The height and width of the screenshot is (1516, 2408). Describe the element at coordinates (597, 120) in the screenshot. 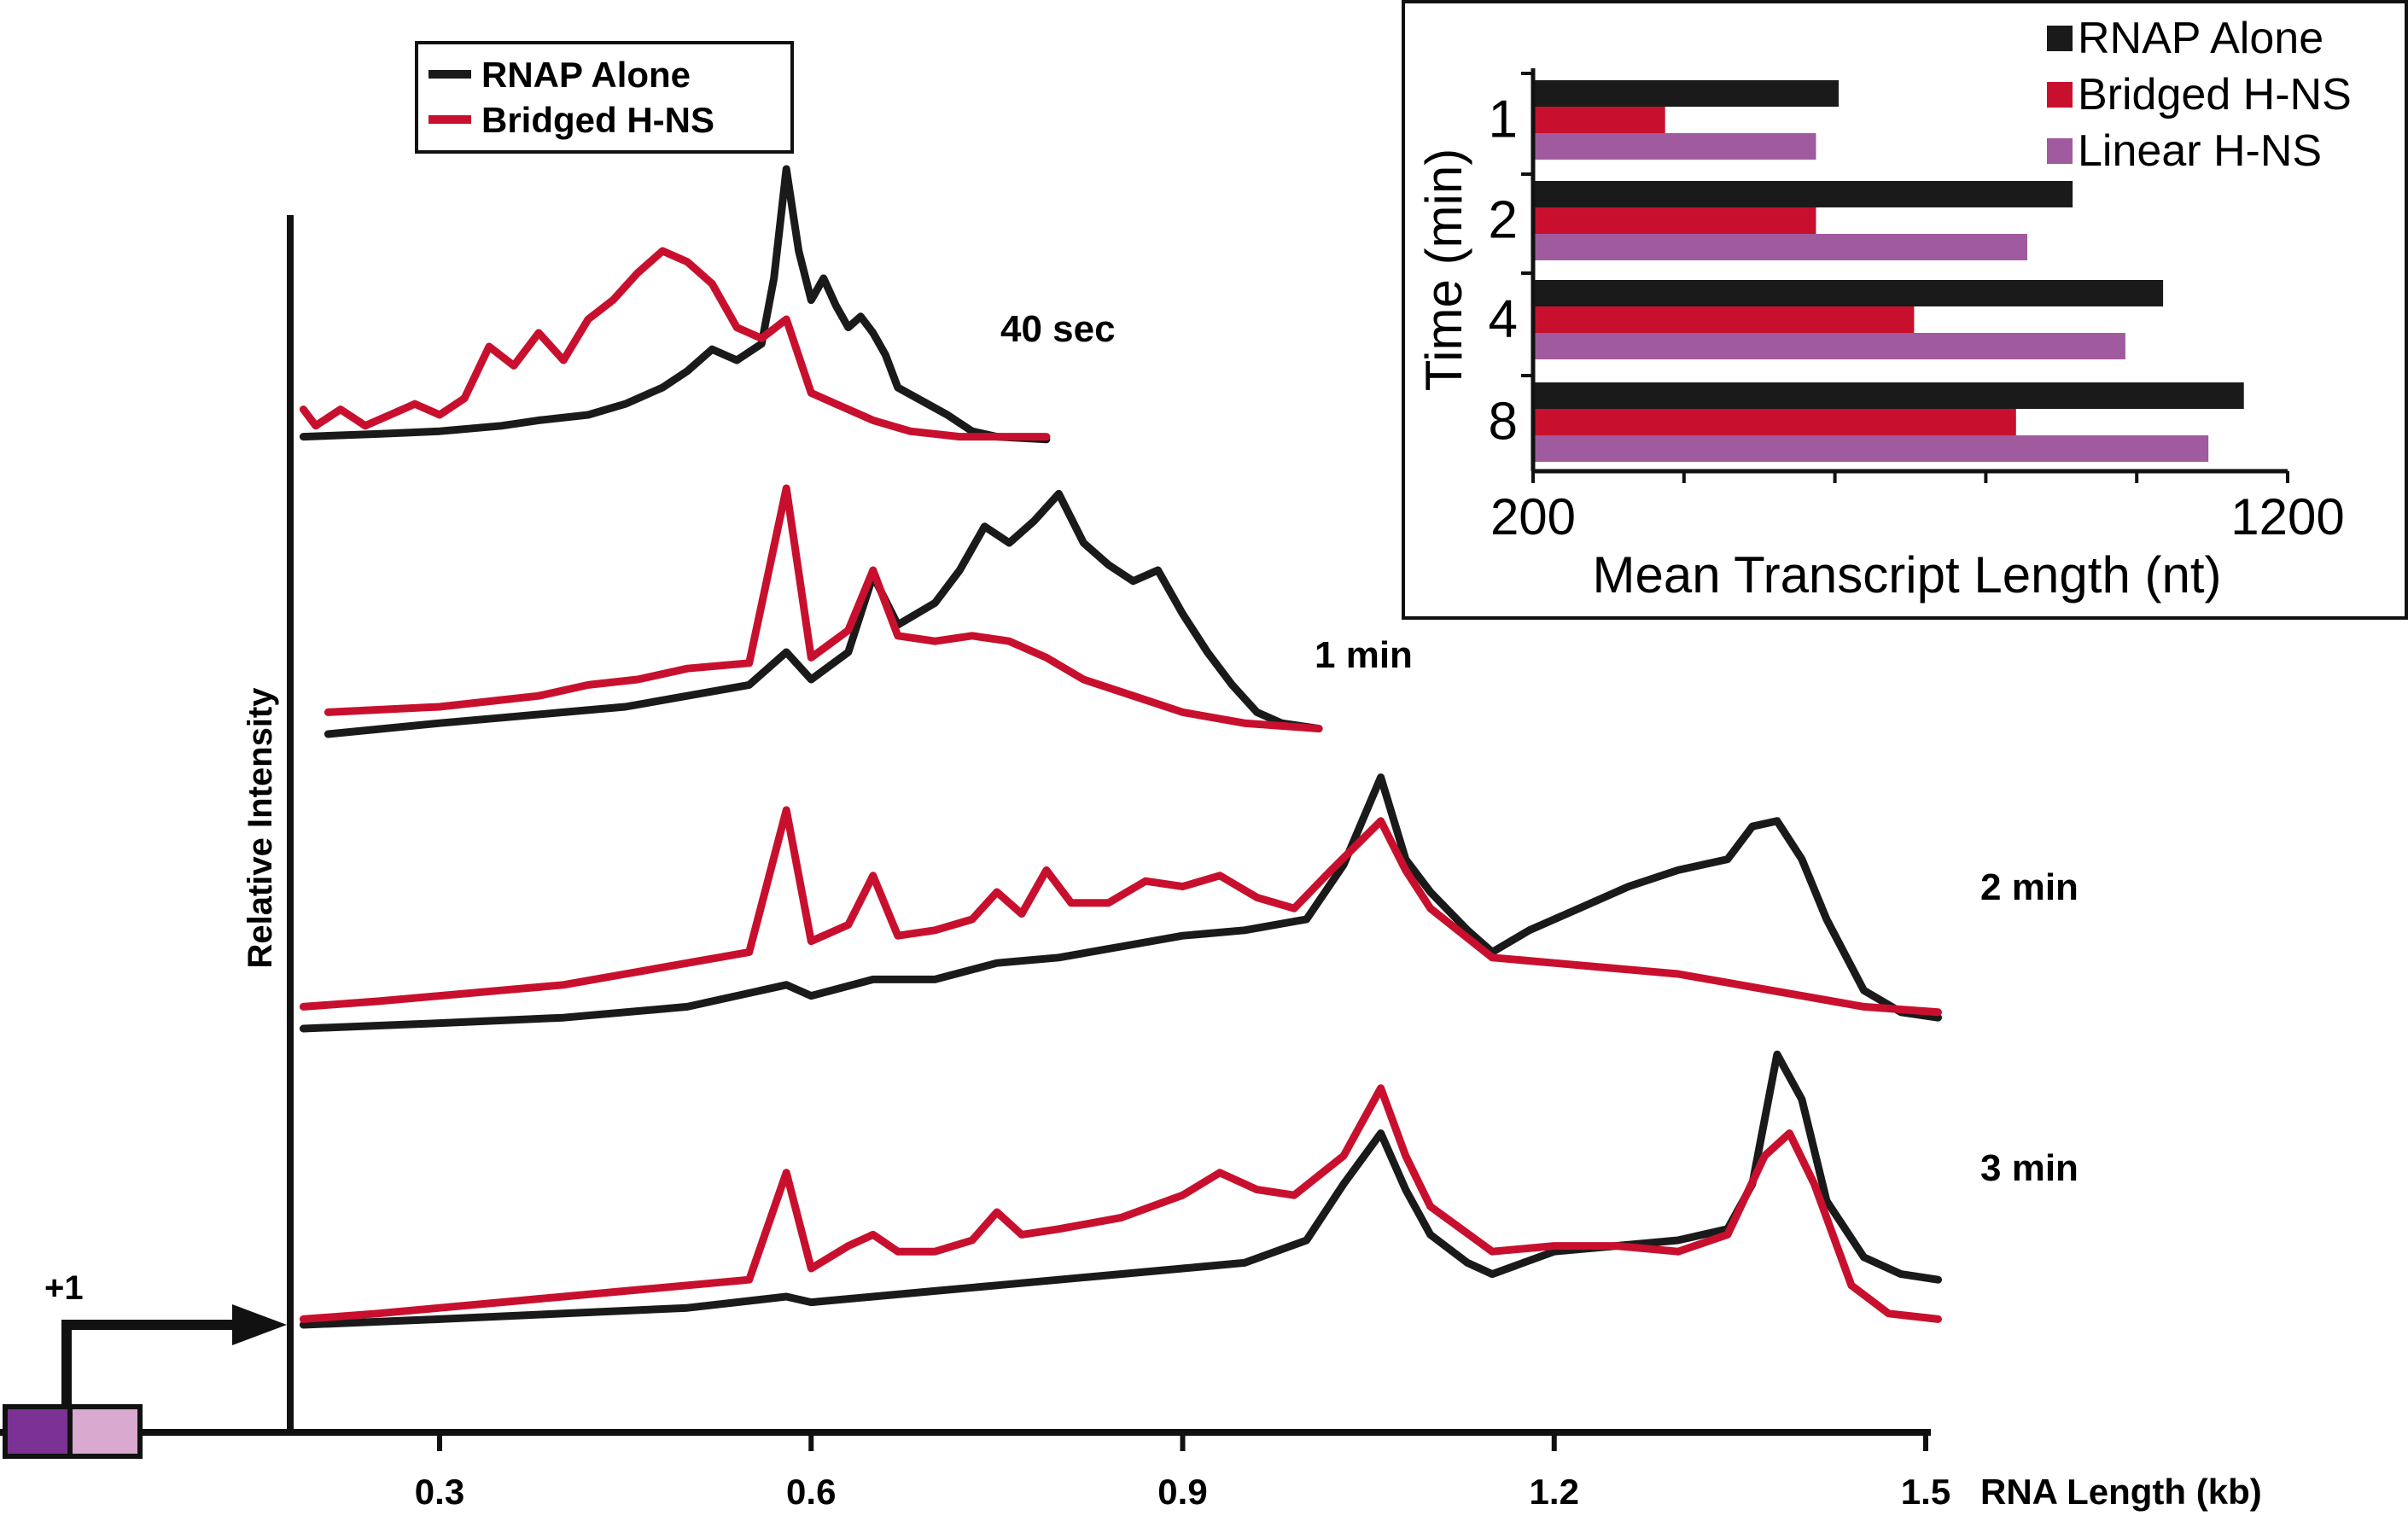

I see `legend-label-bridged: Bridged H-NS` at that location.